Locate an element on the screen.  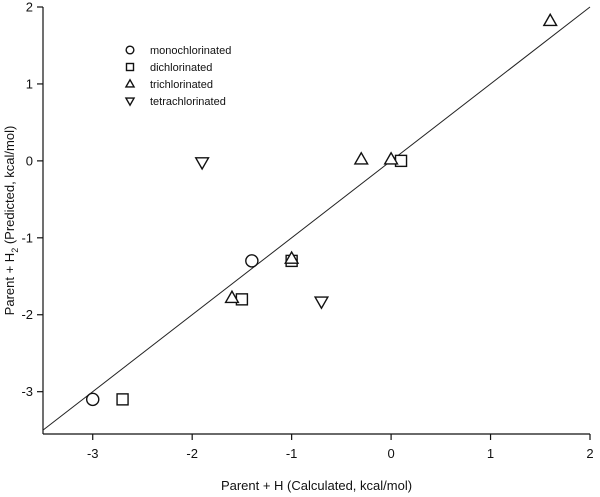
legend-marker-dichlorinated is located at coordinates (130, 67).